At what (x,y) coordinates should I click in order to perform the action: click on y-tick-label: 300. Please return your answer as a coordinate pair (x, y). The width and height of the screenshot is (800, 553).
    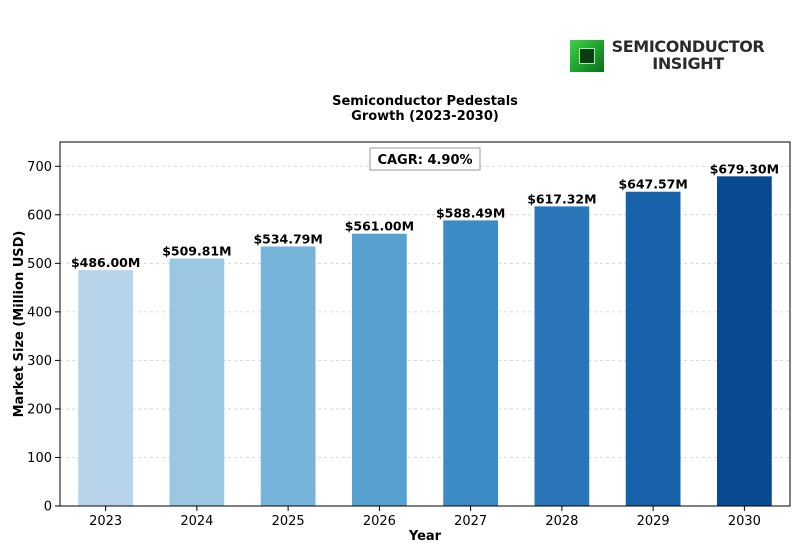
    Looking at the image, I should click on (39, 361).